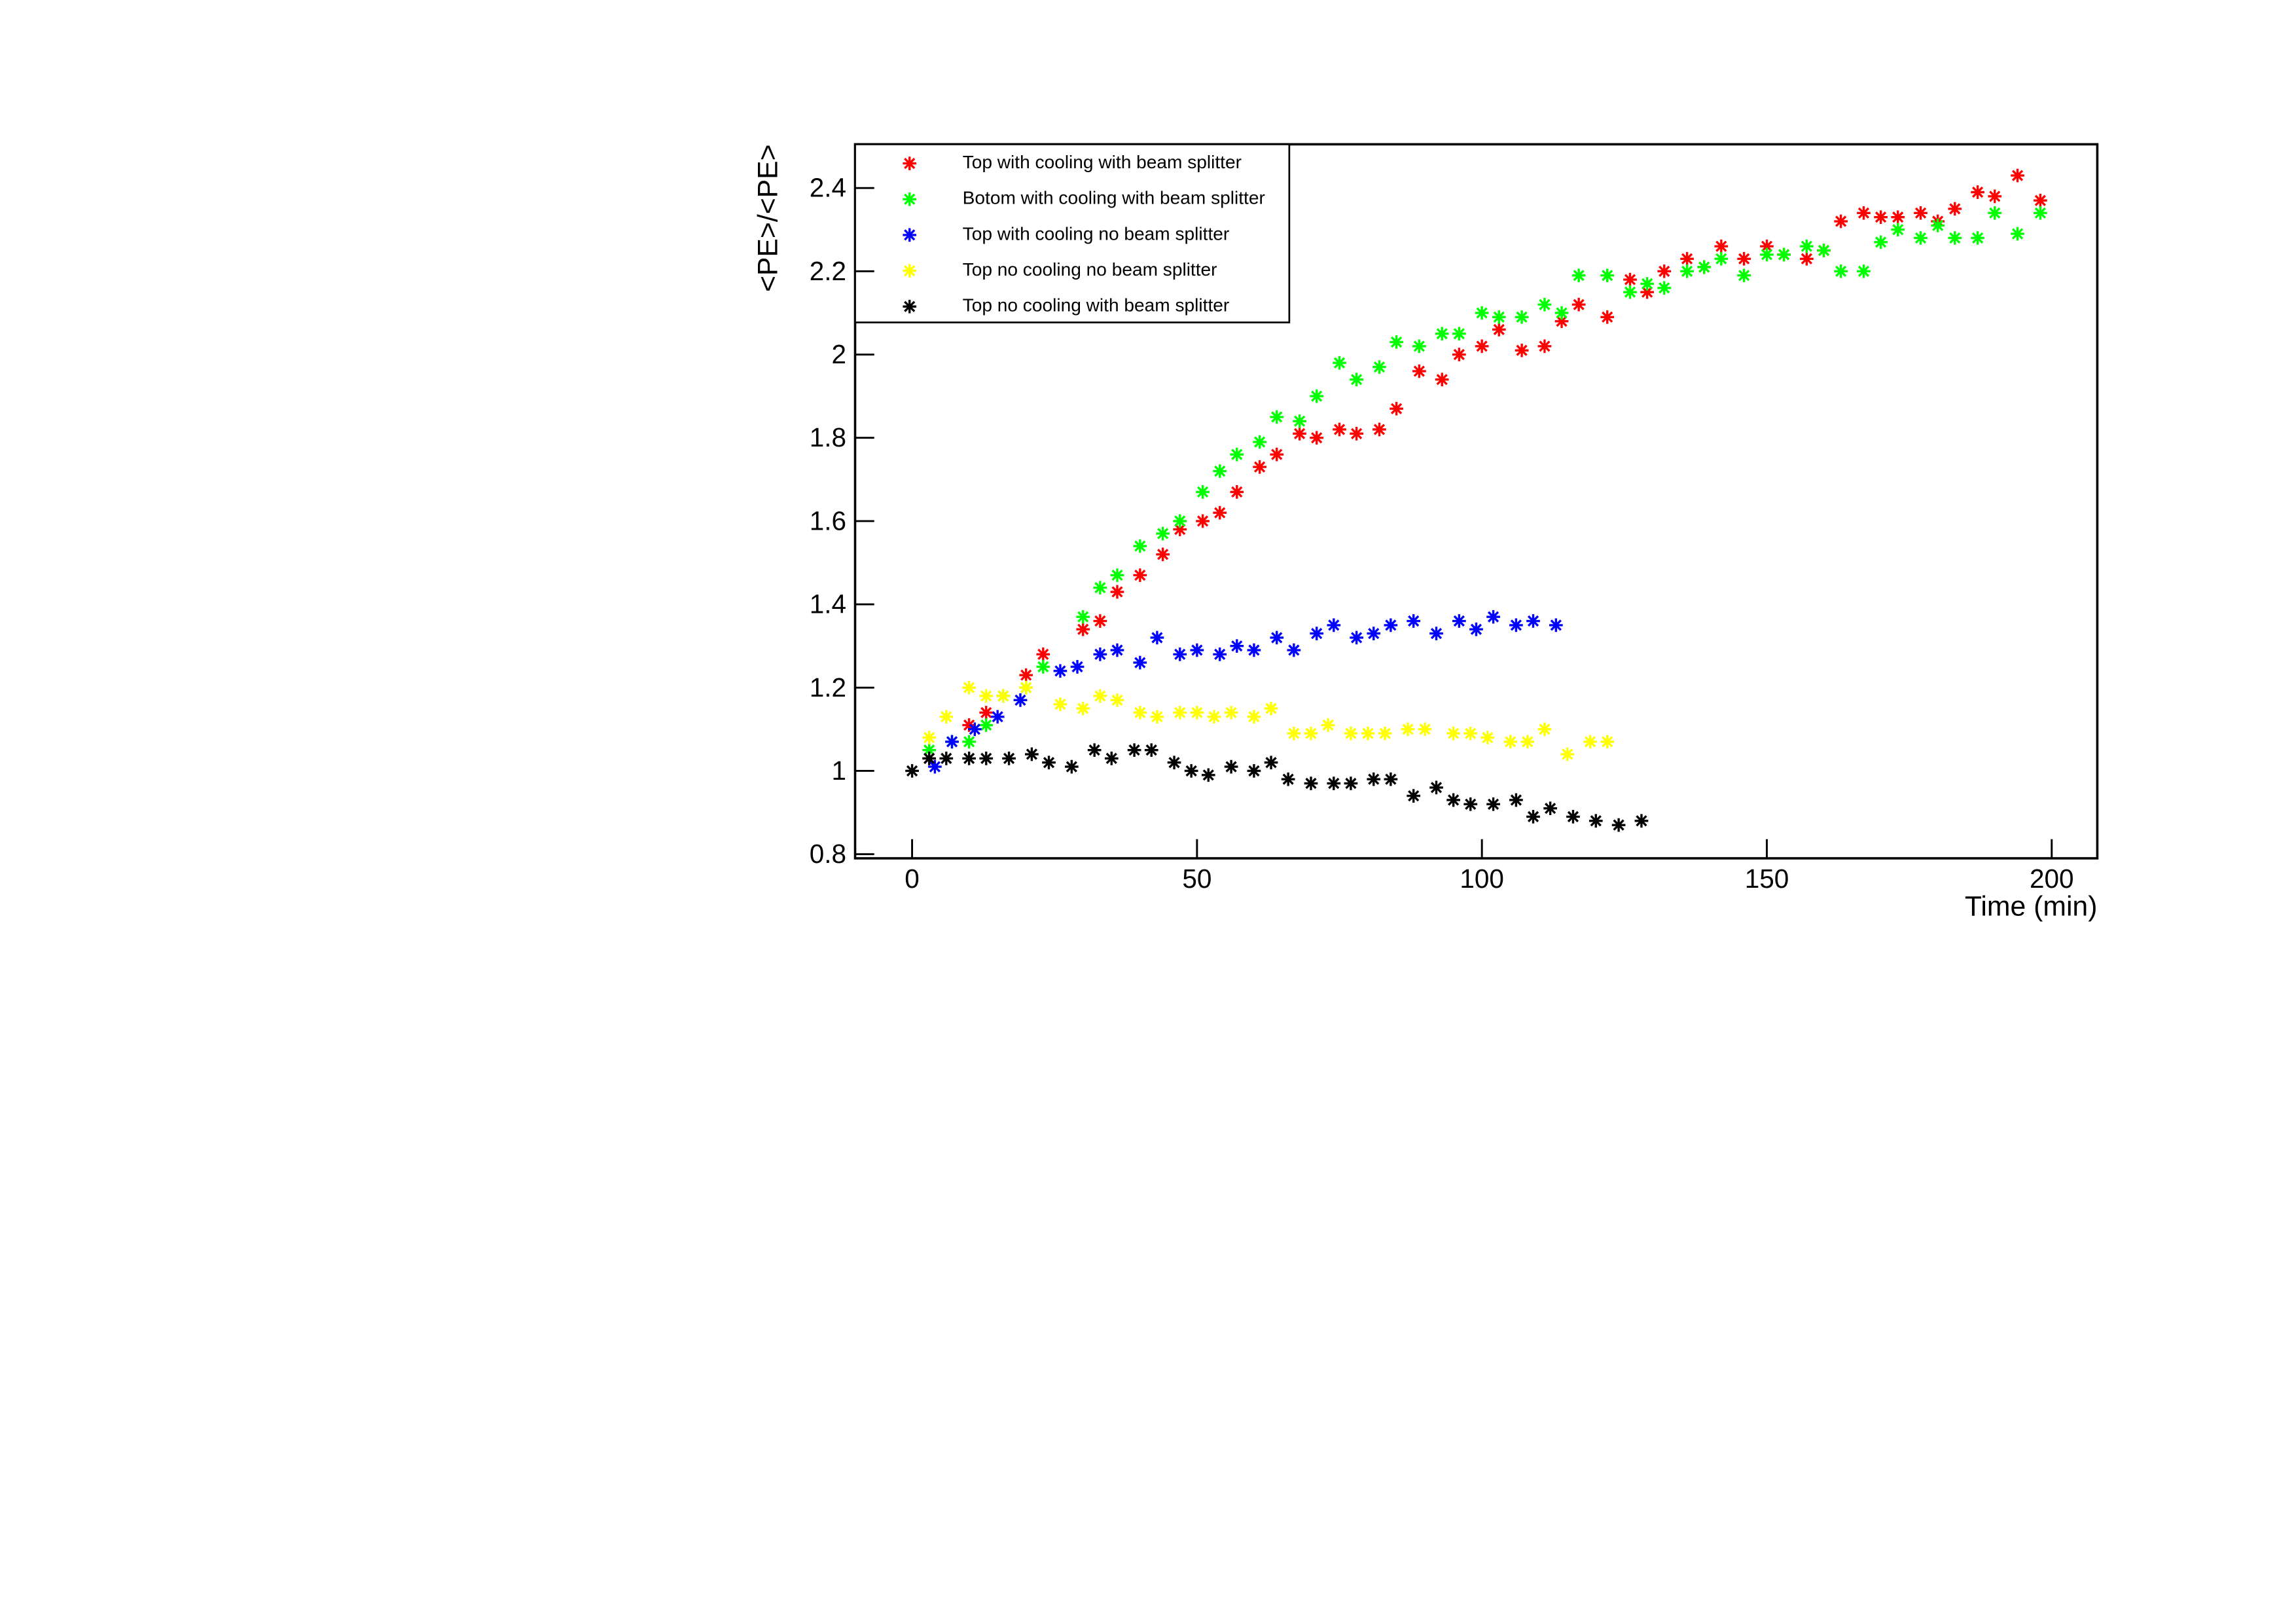  Describe the element at coordinates (1767, 879) in the screenshot. I see `x-tick-label: 150` at that location.